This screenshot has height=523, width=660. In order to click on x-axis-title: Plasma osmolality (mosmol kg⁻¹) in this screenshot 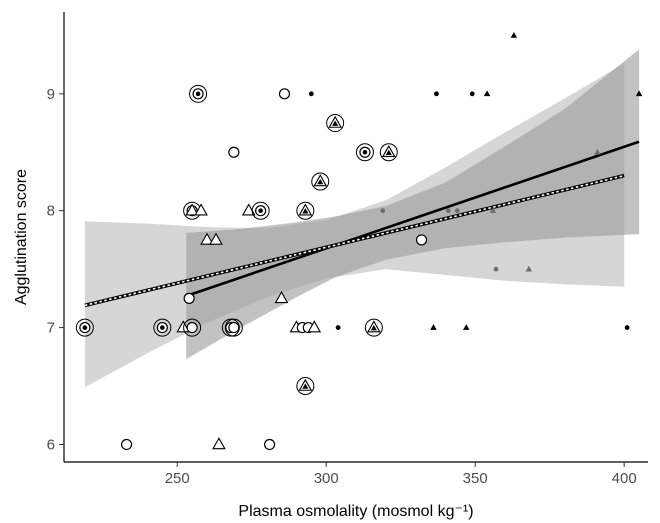, I will do `click(355, 511)`.